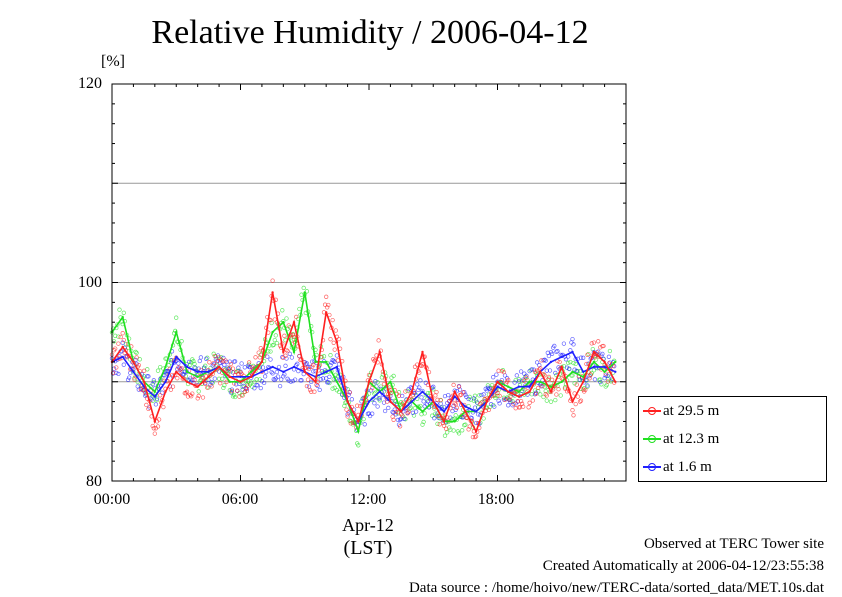  Describe the element at coordinates (733, 544) in the screenshot. I see `footer-observed-site: Observed at TERC Tower site` at that location.